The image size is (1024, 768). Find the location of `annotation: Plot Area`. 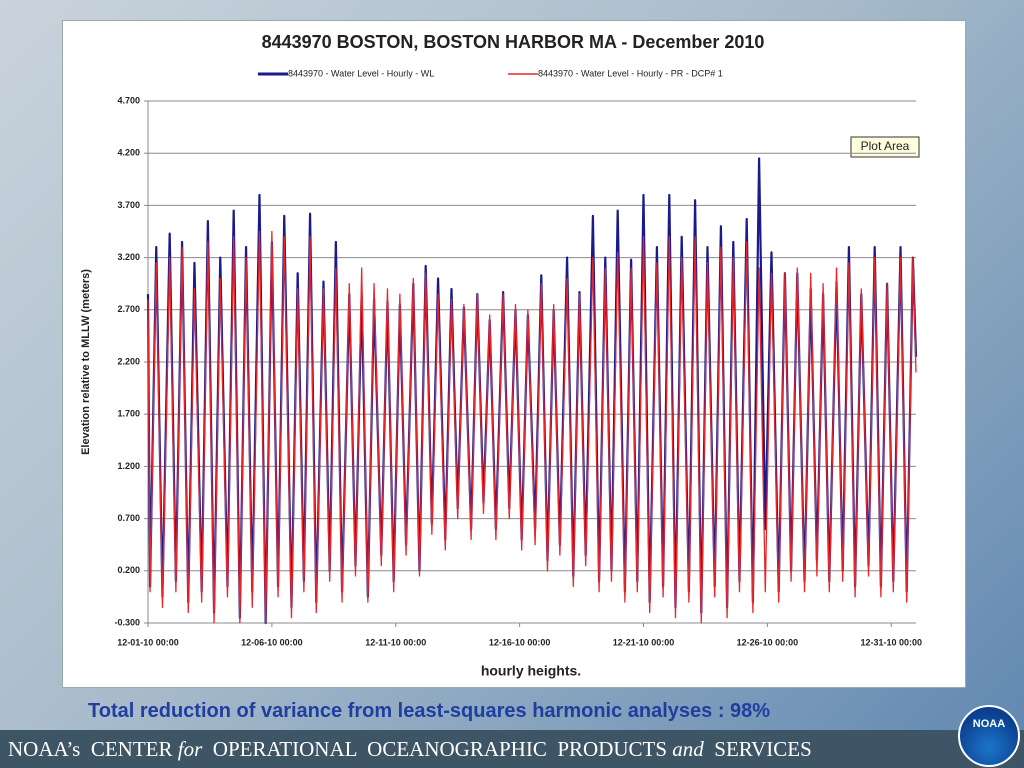

annotation: Plot Area is located at coordinates (885, 146).